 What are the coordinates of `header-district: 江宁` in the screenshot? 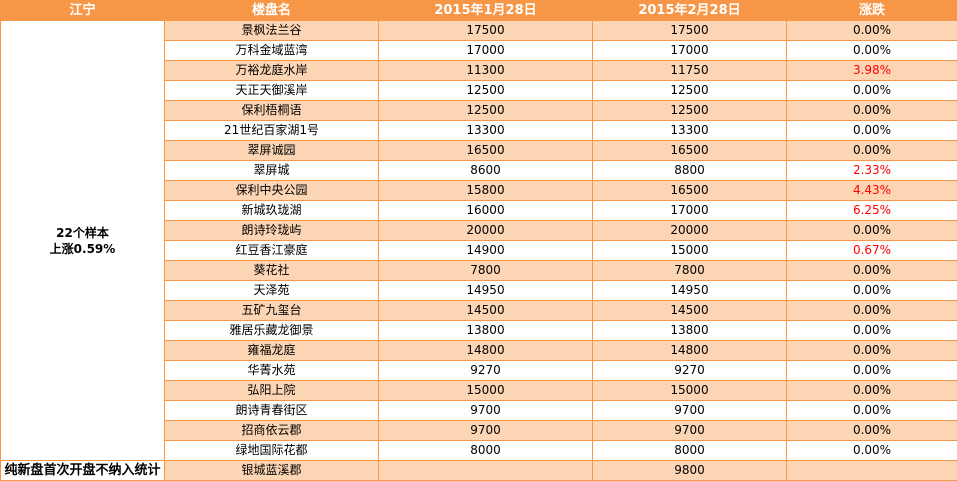 It's located at (82, 10).